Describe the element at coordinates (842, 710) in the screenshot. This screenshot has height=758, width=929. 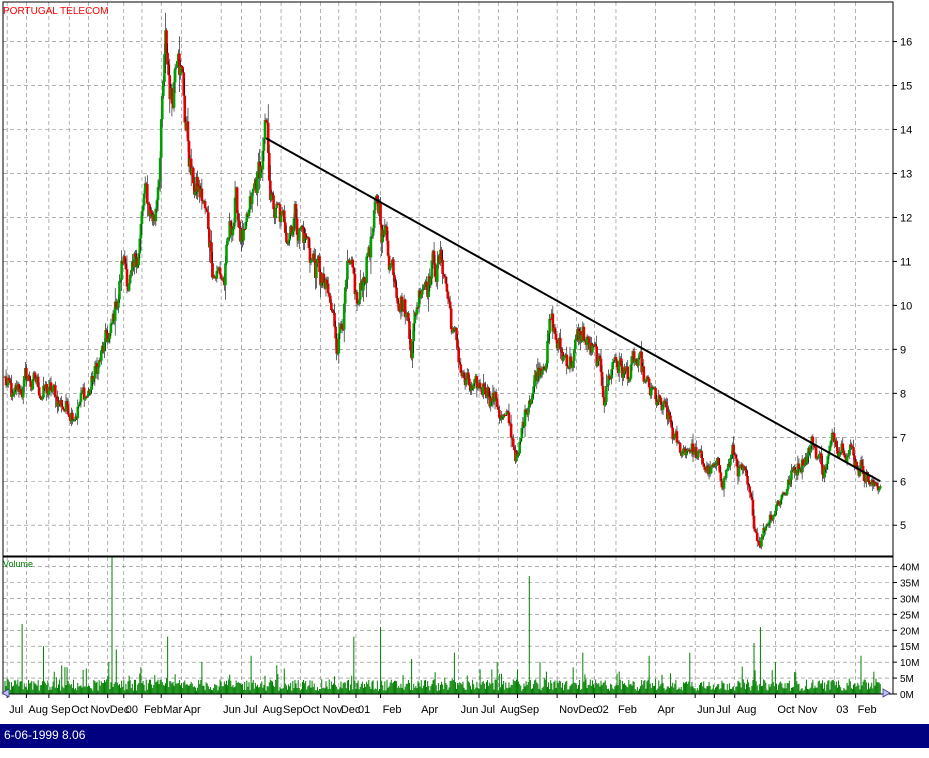
I see `date-axis-label: 03` at that location.